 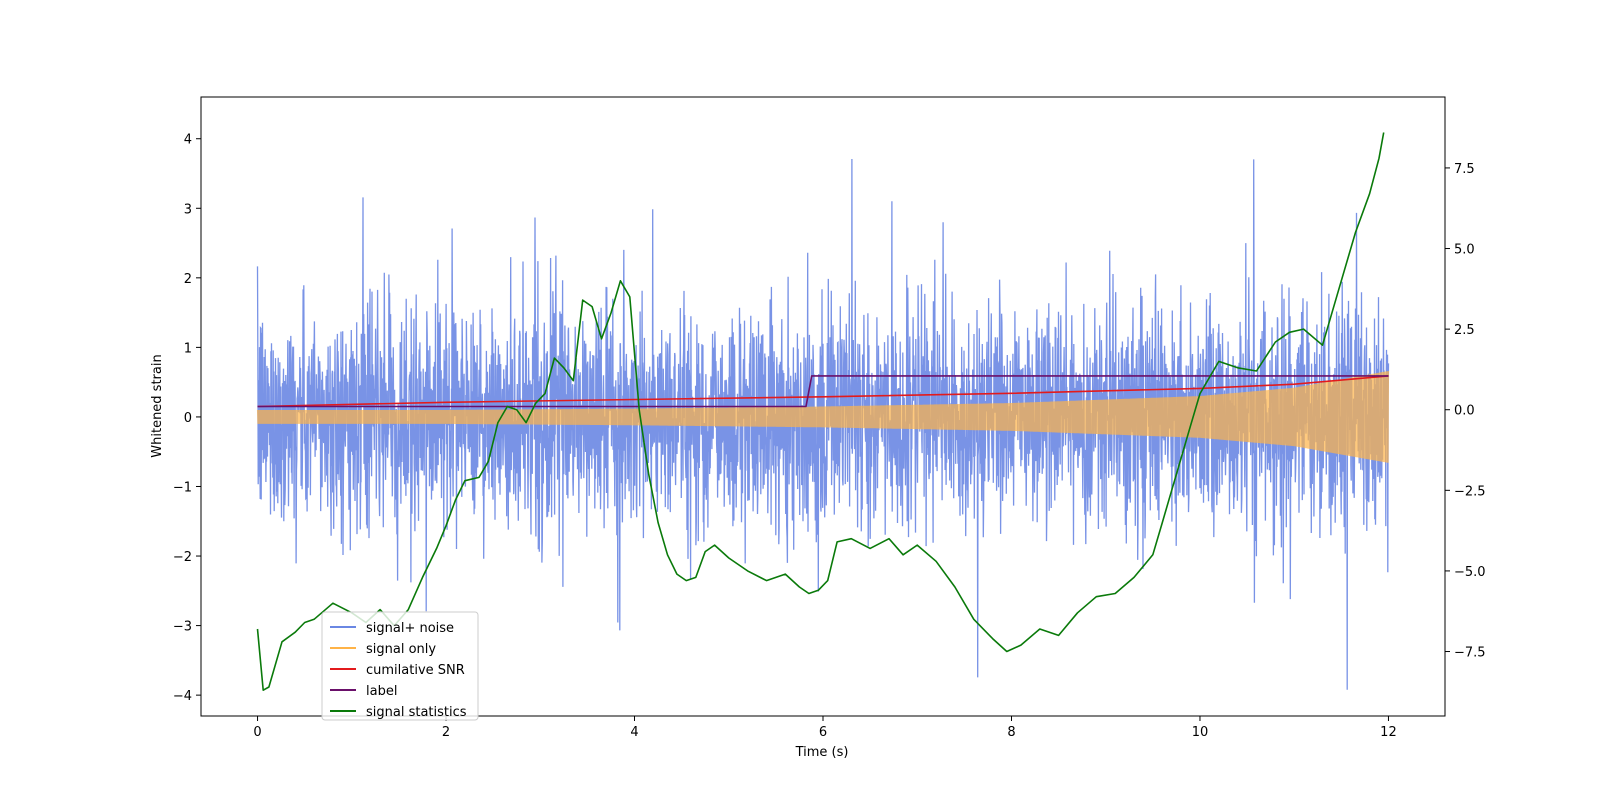 I want to click on legend-entry: label, so click(x=381, y=691).